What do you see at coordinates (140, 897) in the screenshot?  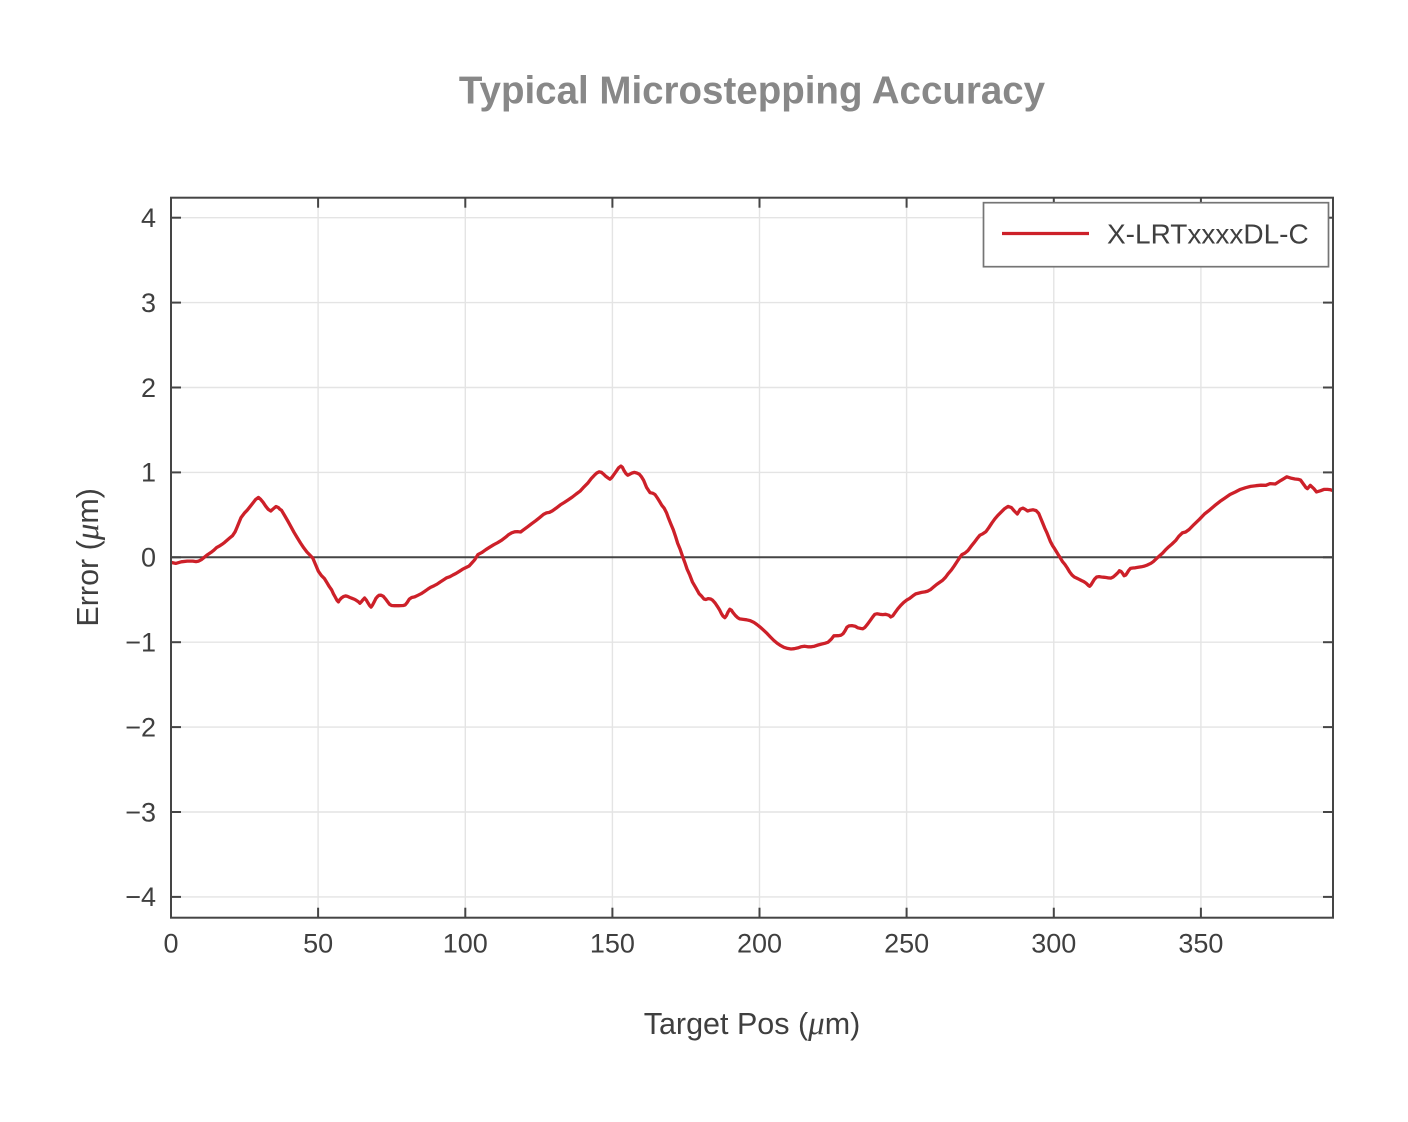 I see `svg-text: −4` at bounding box center [140, 897].